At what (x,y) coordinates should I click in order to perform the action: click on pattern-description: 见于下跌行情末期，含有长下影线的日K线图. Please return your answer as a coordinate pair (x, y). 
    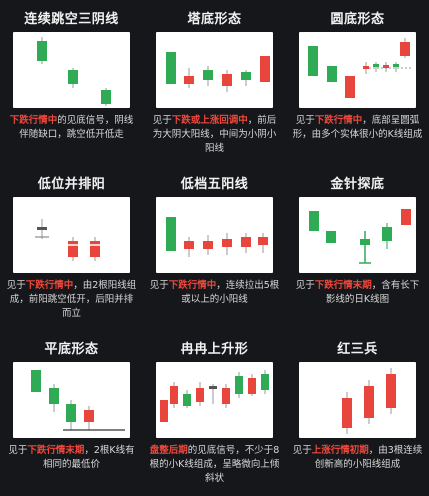
    Looking at the image, I should click on (357, 292).